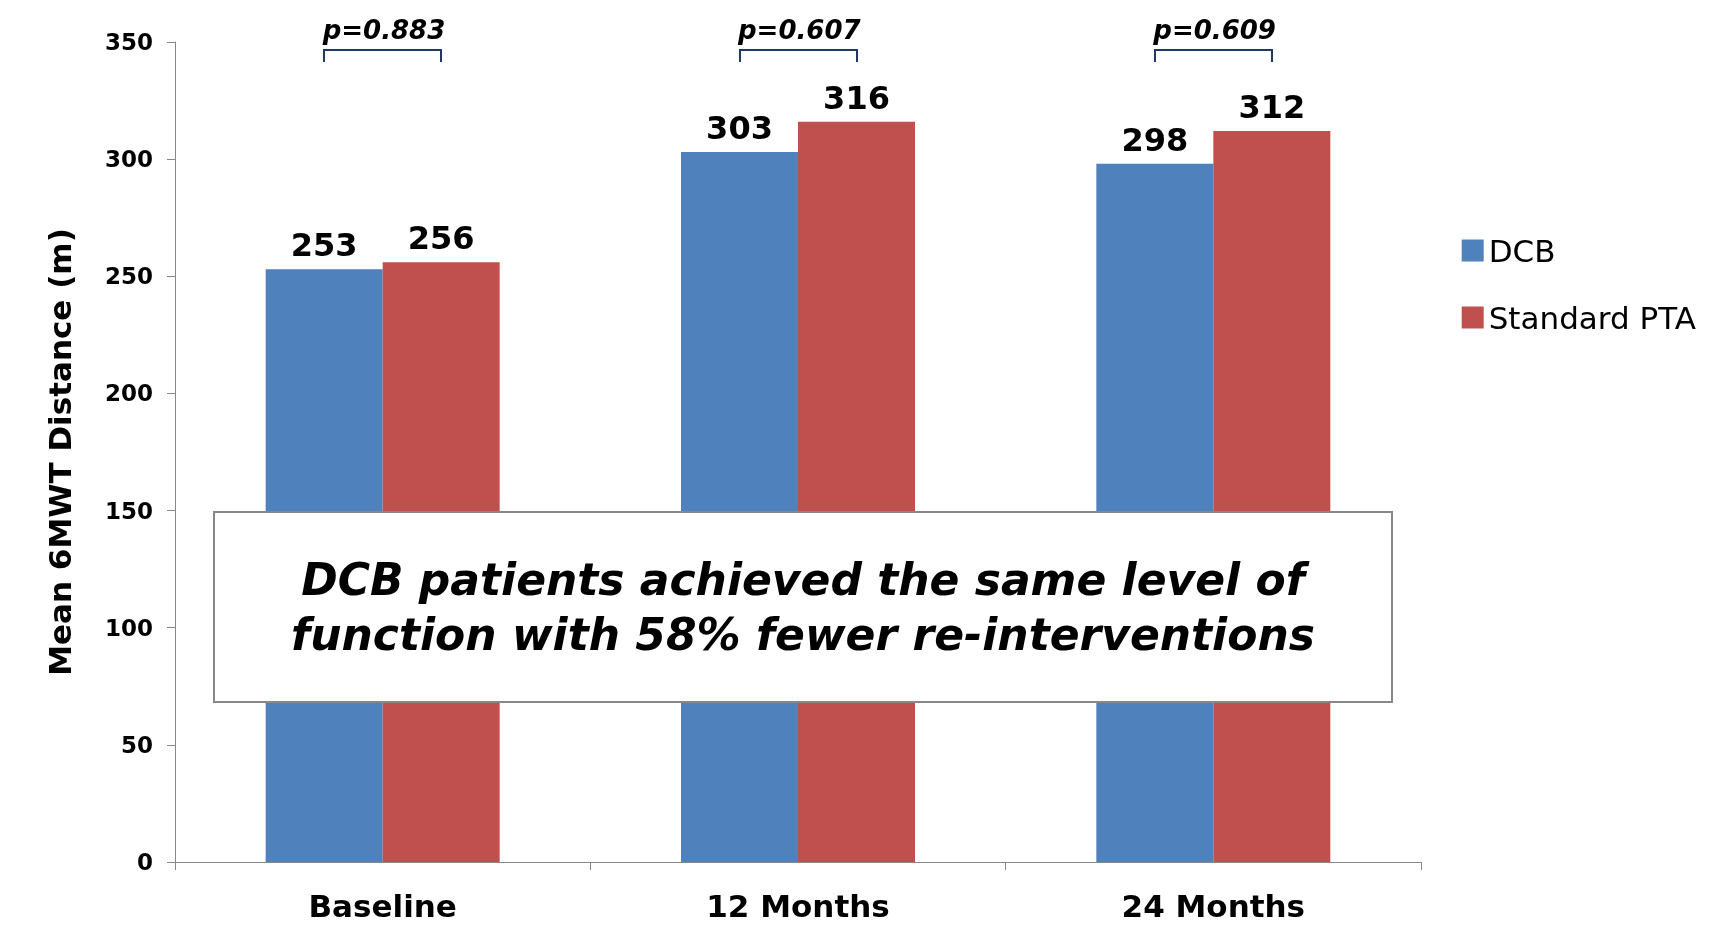 The image size is (1721, 941). Describe the element at coordinates (128, 510) in the screenshot. I see `y-tick-label: 150` at that location.